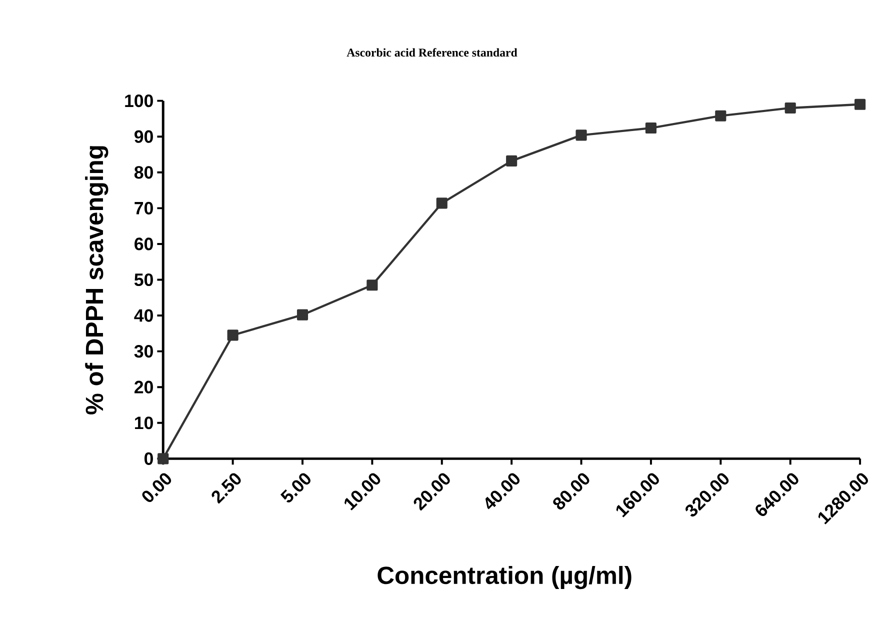 The image size is (875, 629). I want to click on y-tick-label: 90, so click(143, 137).